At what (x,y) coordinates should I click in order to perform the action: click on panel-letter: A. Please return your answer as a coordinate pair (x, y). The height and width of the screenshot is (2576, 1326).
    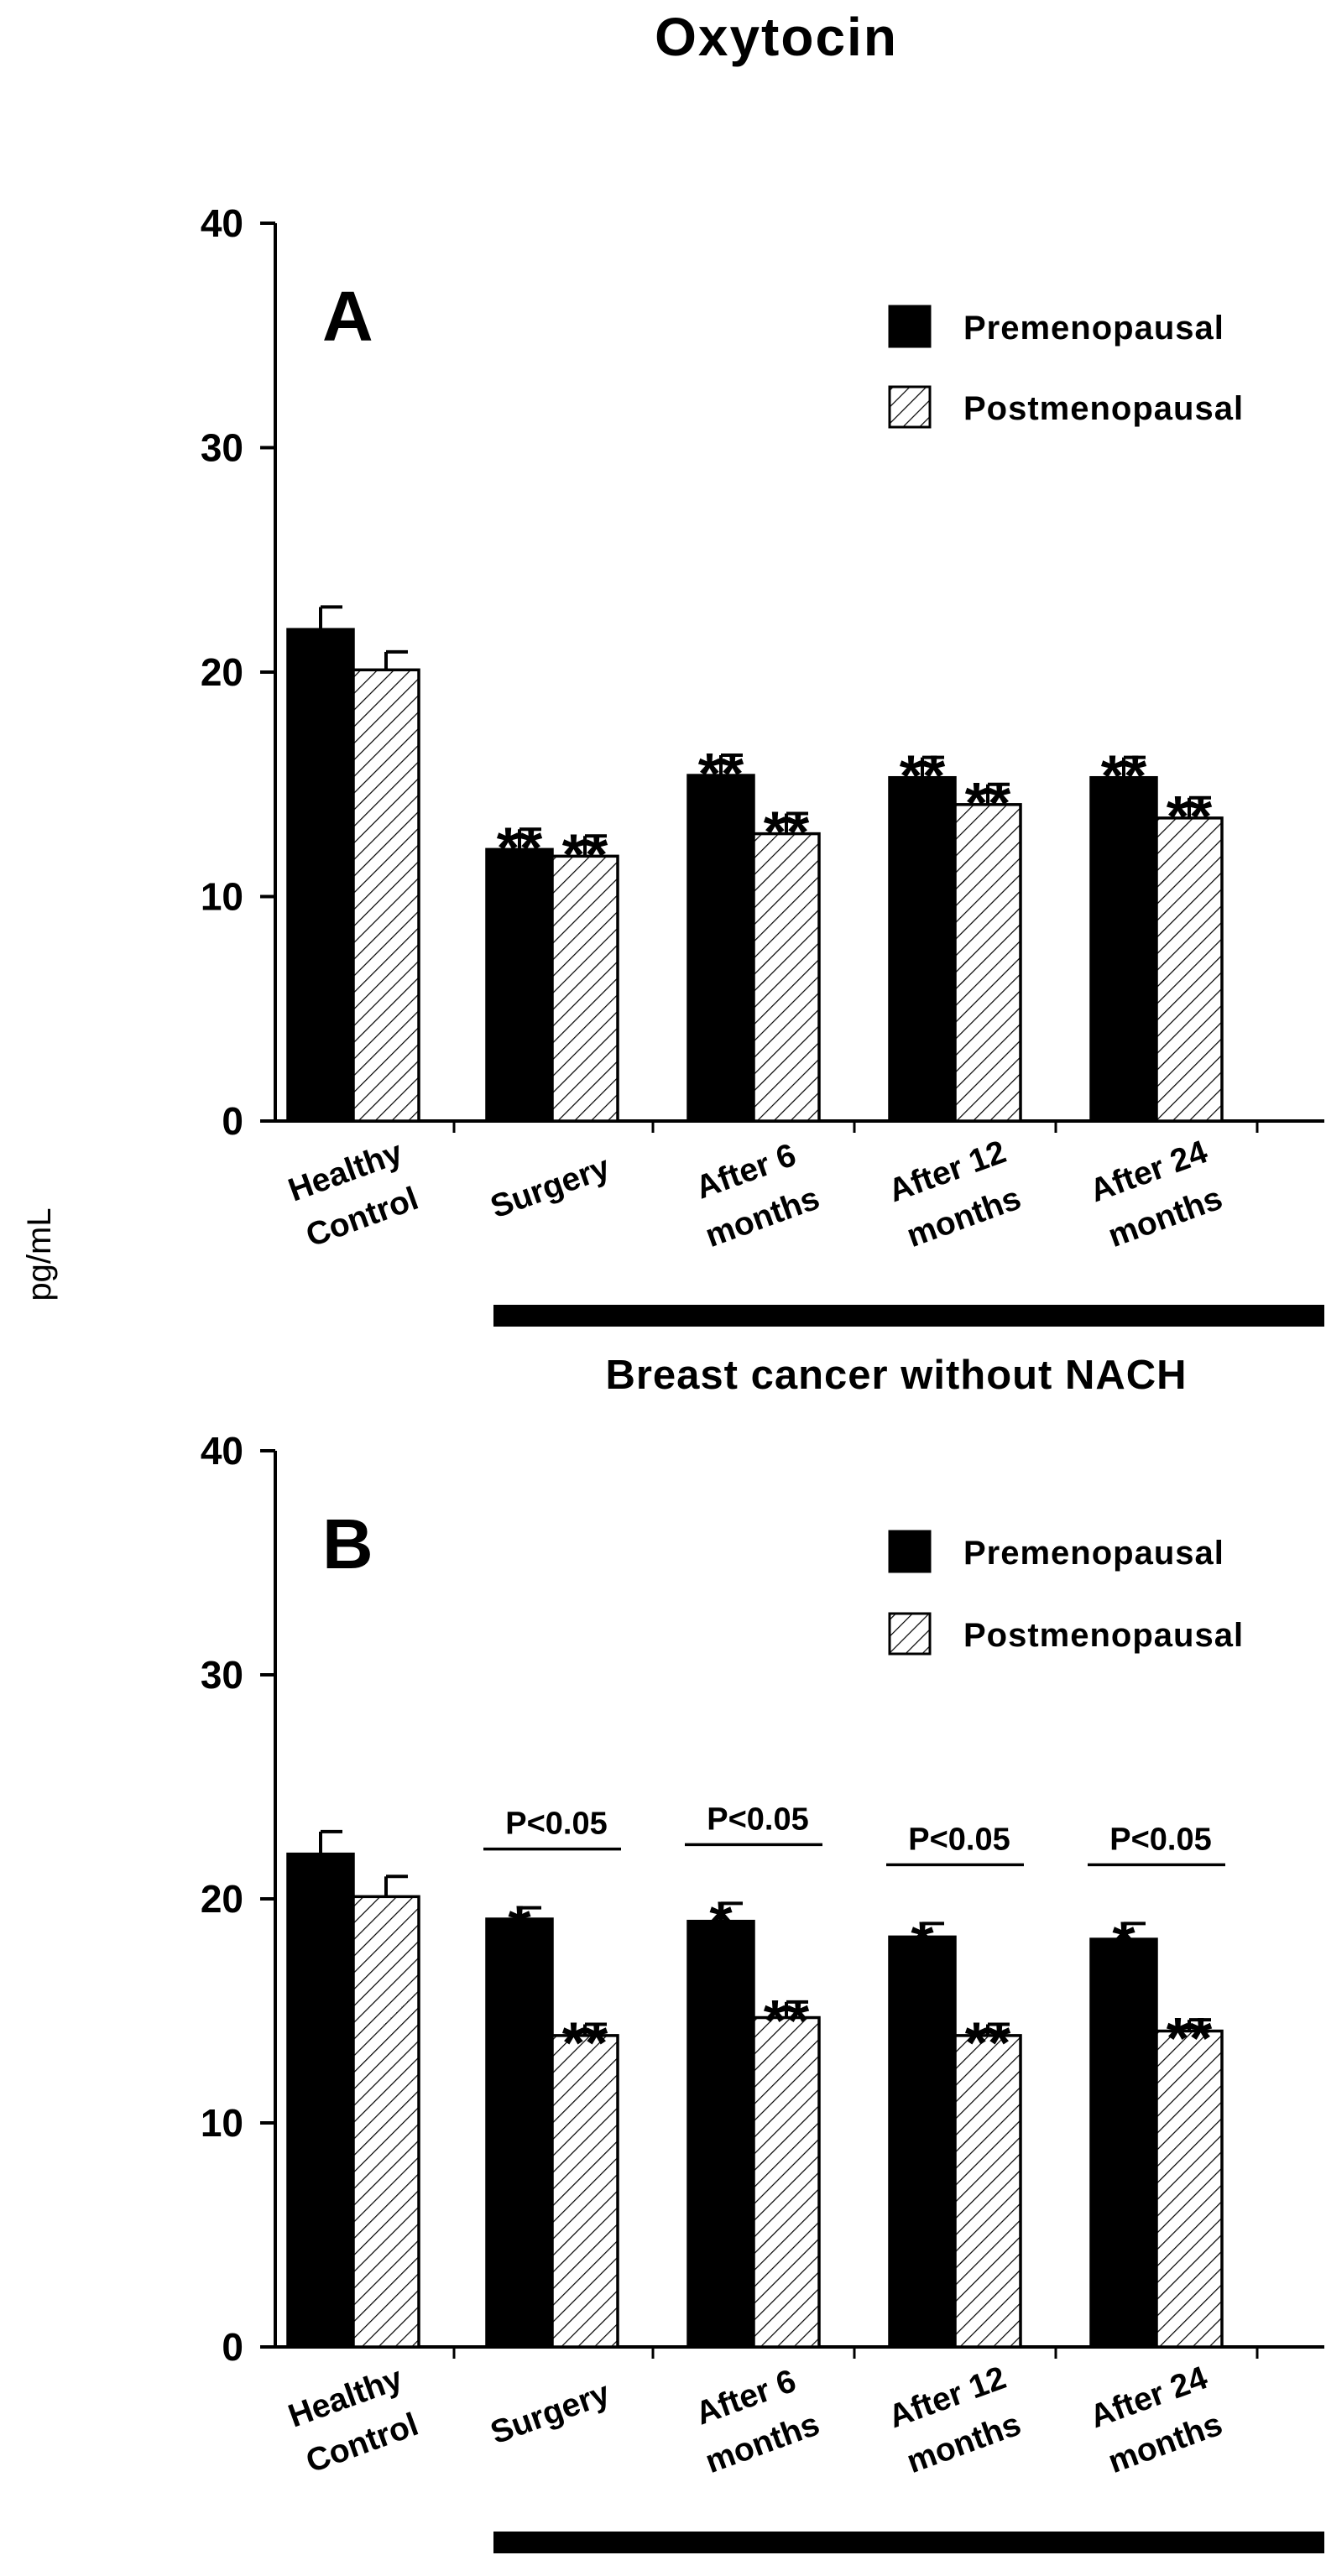
    Looking at the image, I should click on (347, 316).